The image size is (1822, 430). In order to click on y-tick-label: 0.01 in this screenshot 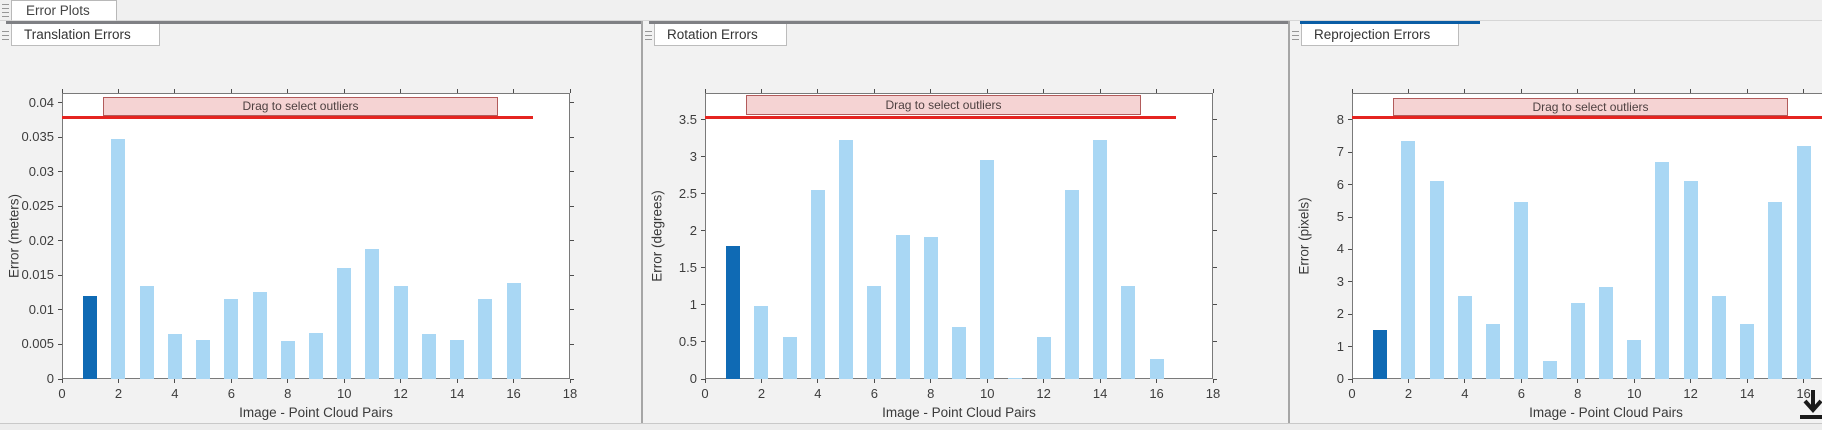, I will do `click(41, 309)`.